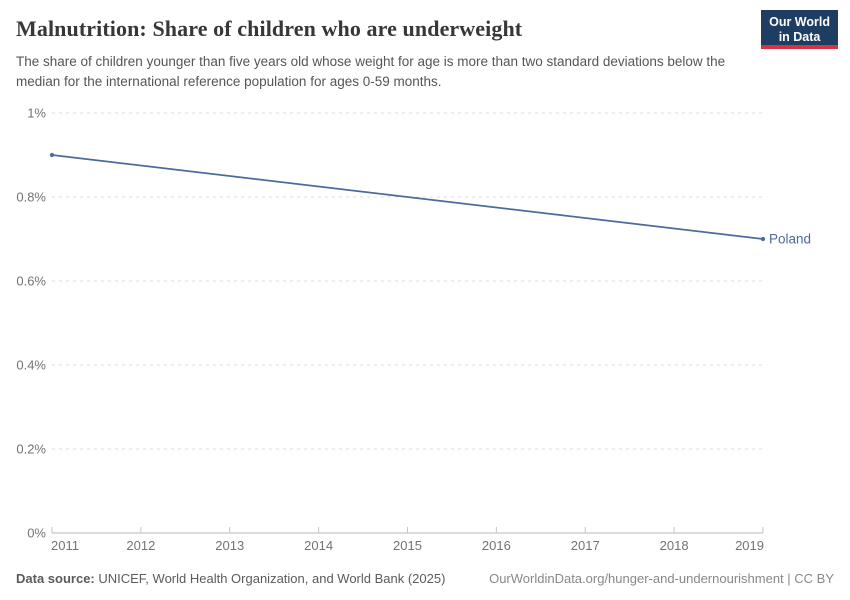 The height and width of the screenshot is (600, 850). I want to click on data-source-label: Data source:, so click(55, 578).